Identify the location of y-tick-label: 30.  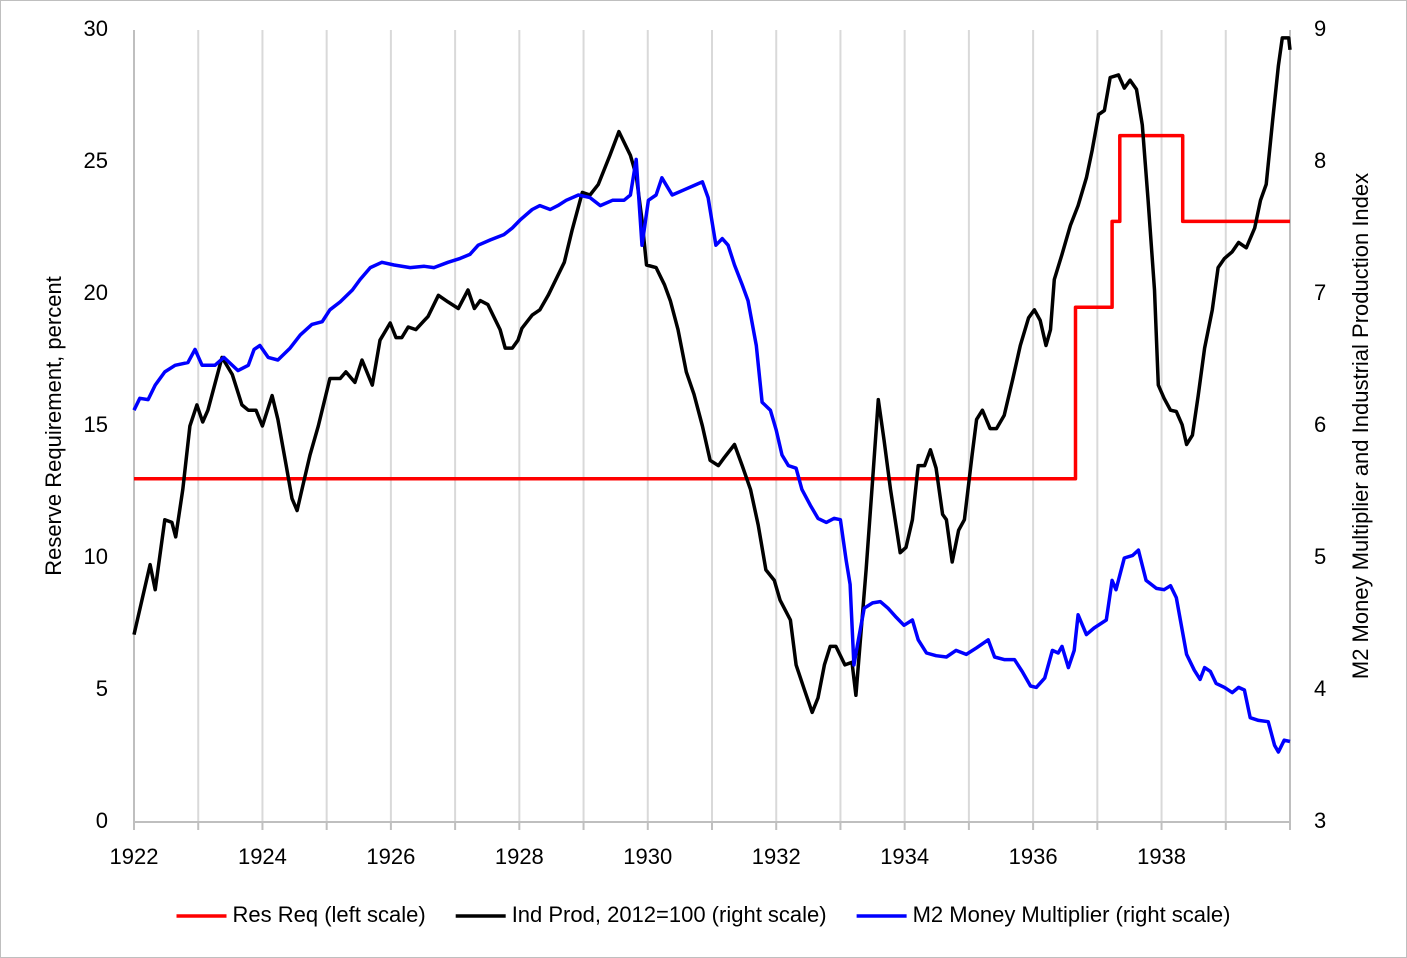
(96, 28).